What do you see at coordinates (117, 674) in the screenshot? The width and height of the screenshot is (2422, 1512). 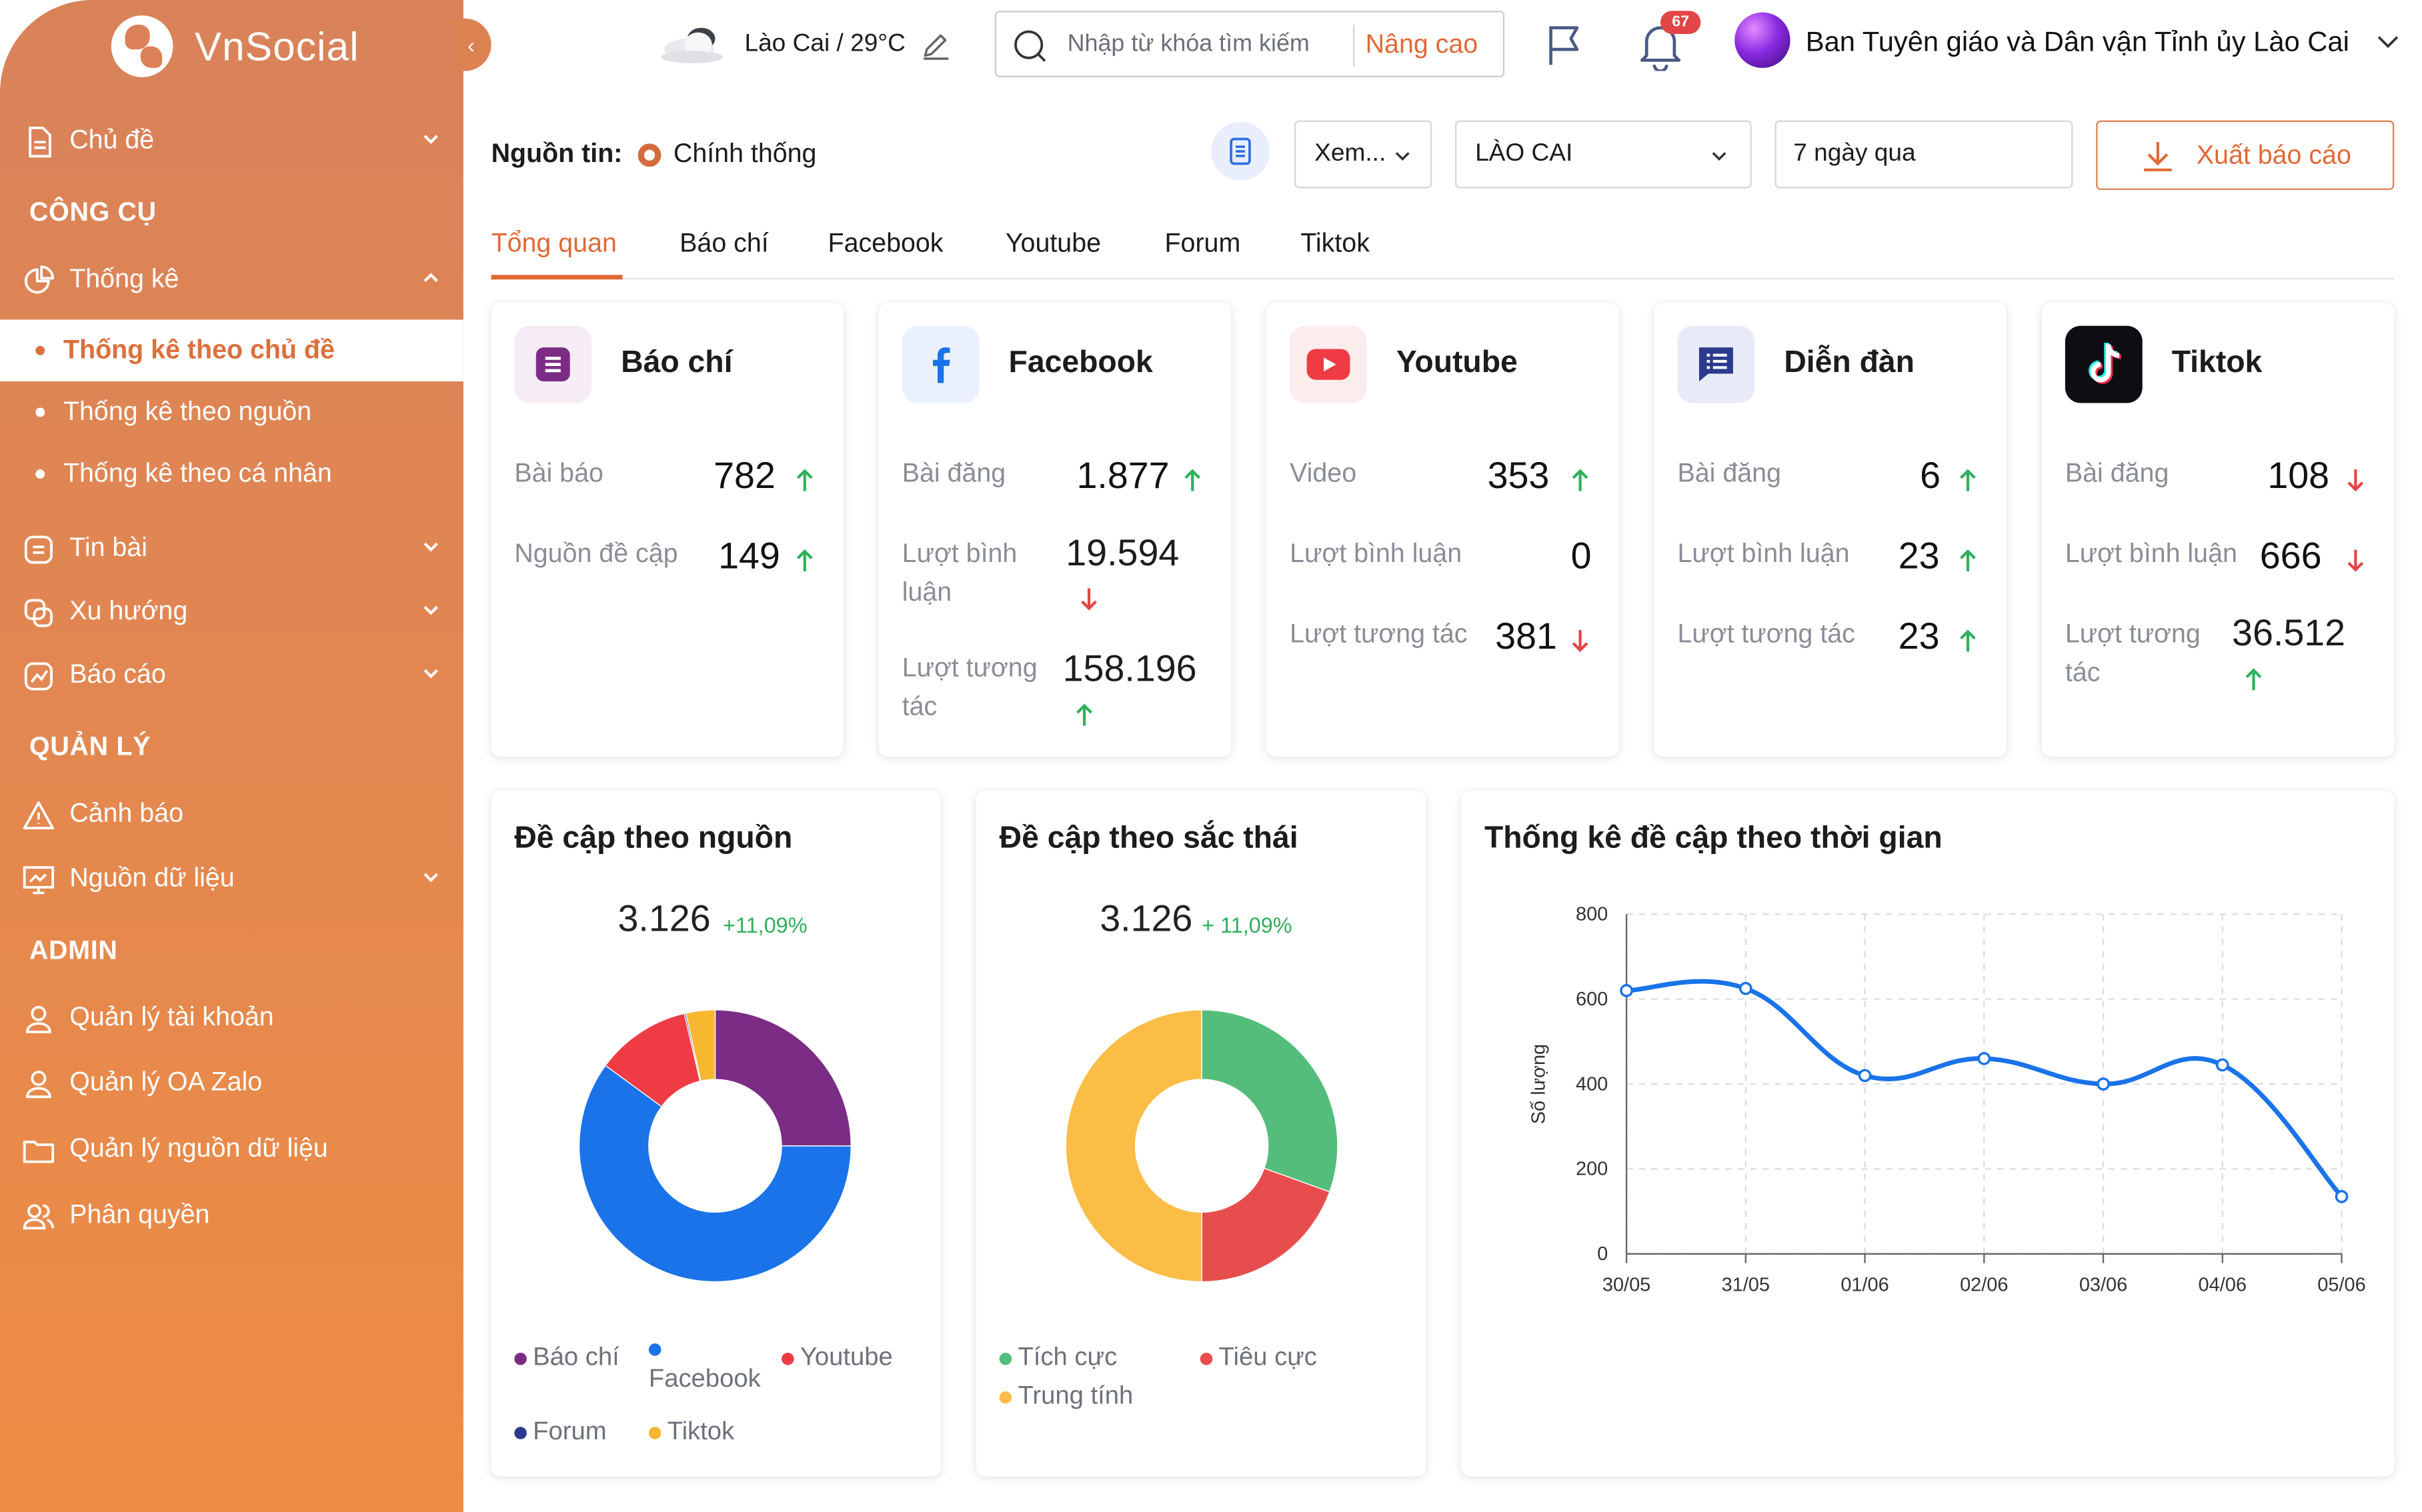 I see `sidebar-item-label: Báo cáo` at bounding box center [117, 674].